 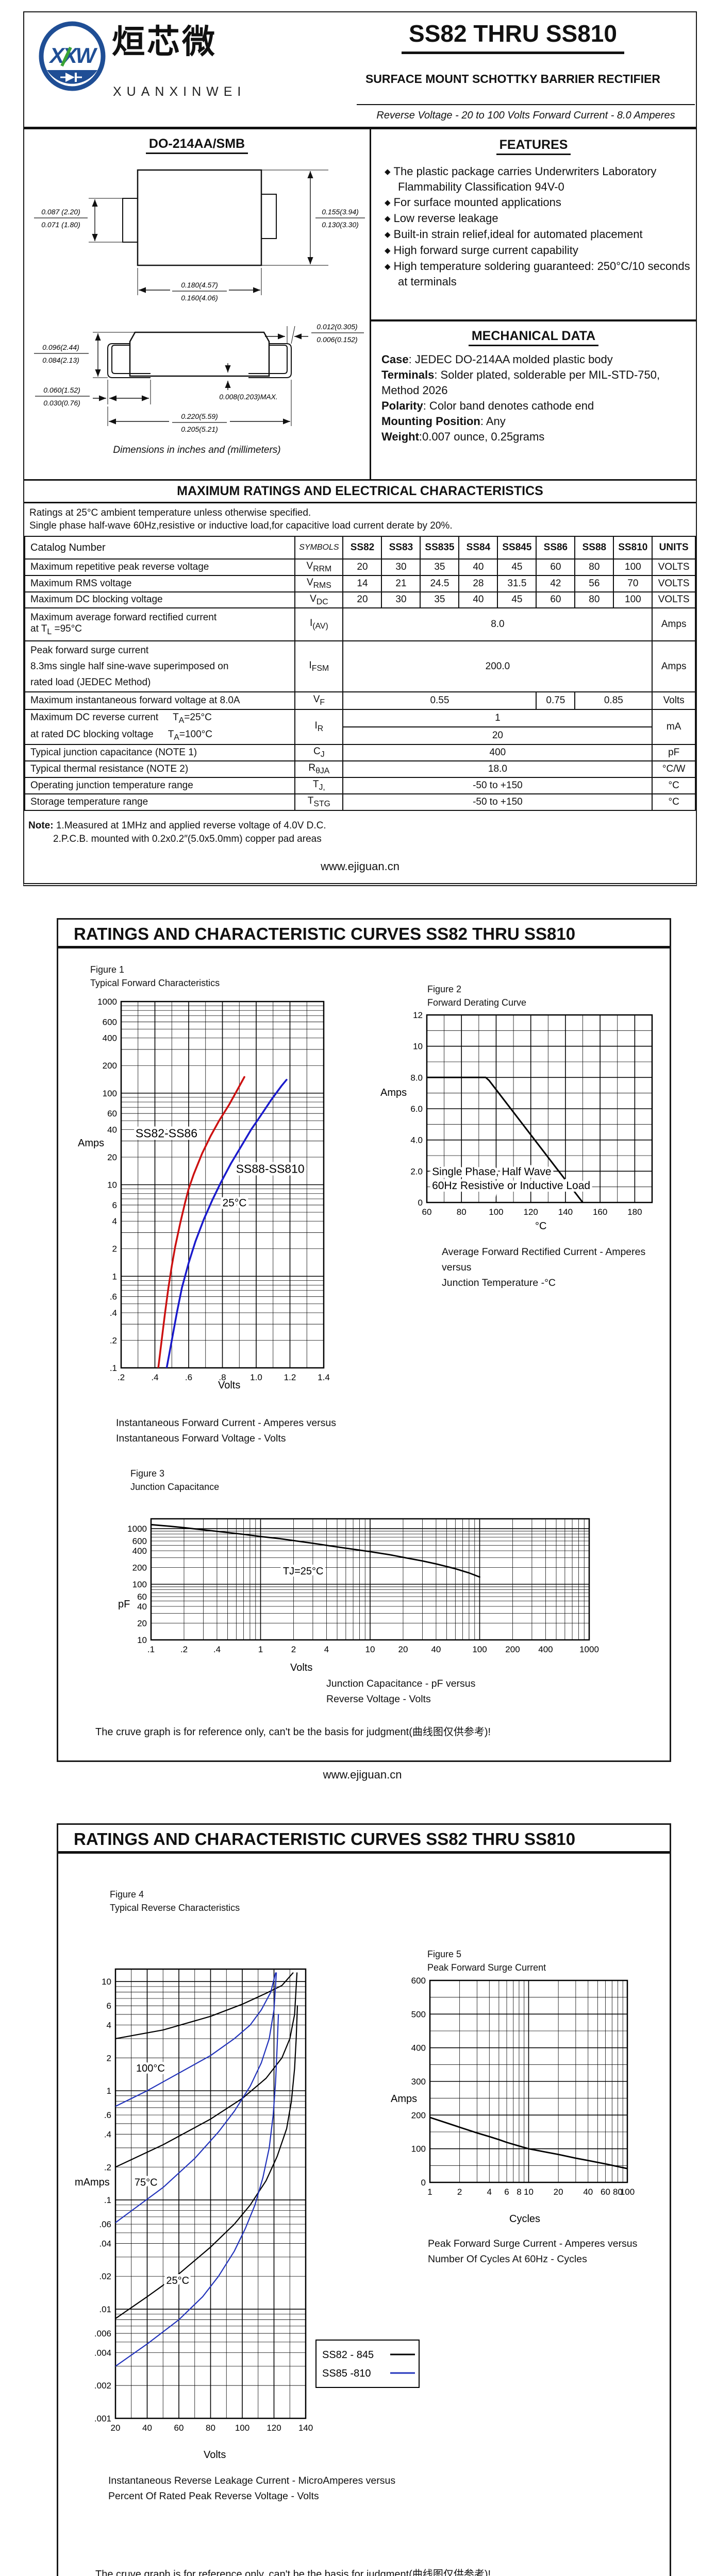 What do you see at coordinates (478, 548) in the screenshot?
I see `col-part: SS84` at bounding box center [478, 548].